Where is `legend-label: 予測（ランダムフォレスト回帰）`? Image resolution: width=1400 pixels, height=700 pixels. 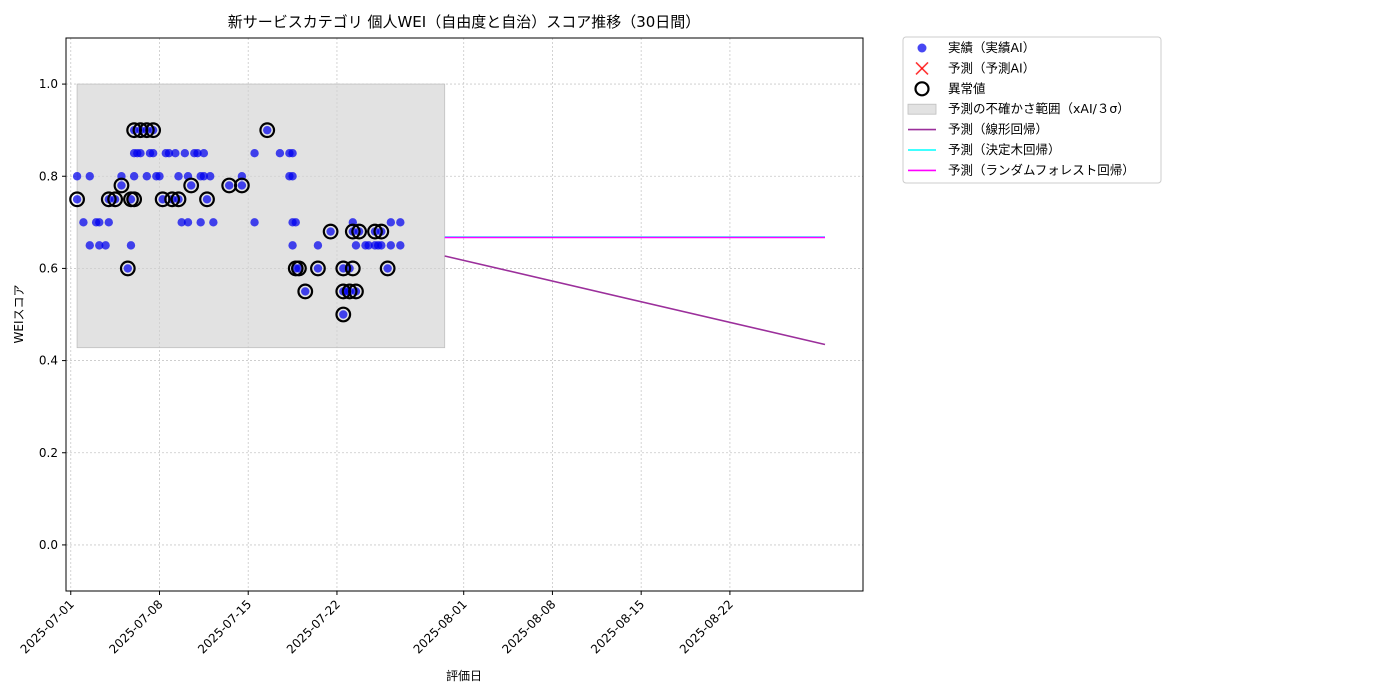 legend-label: 予測（ランダムフォレスト回帰） is located at coordinates (1041, 169).